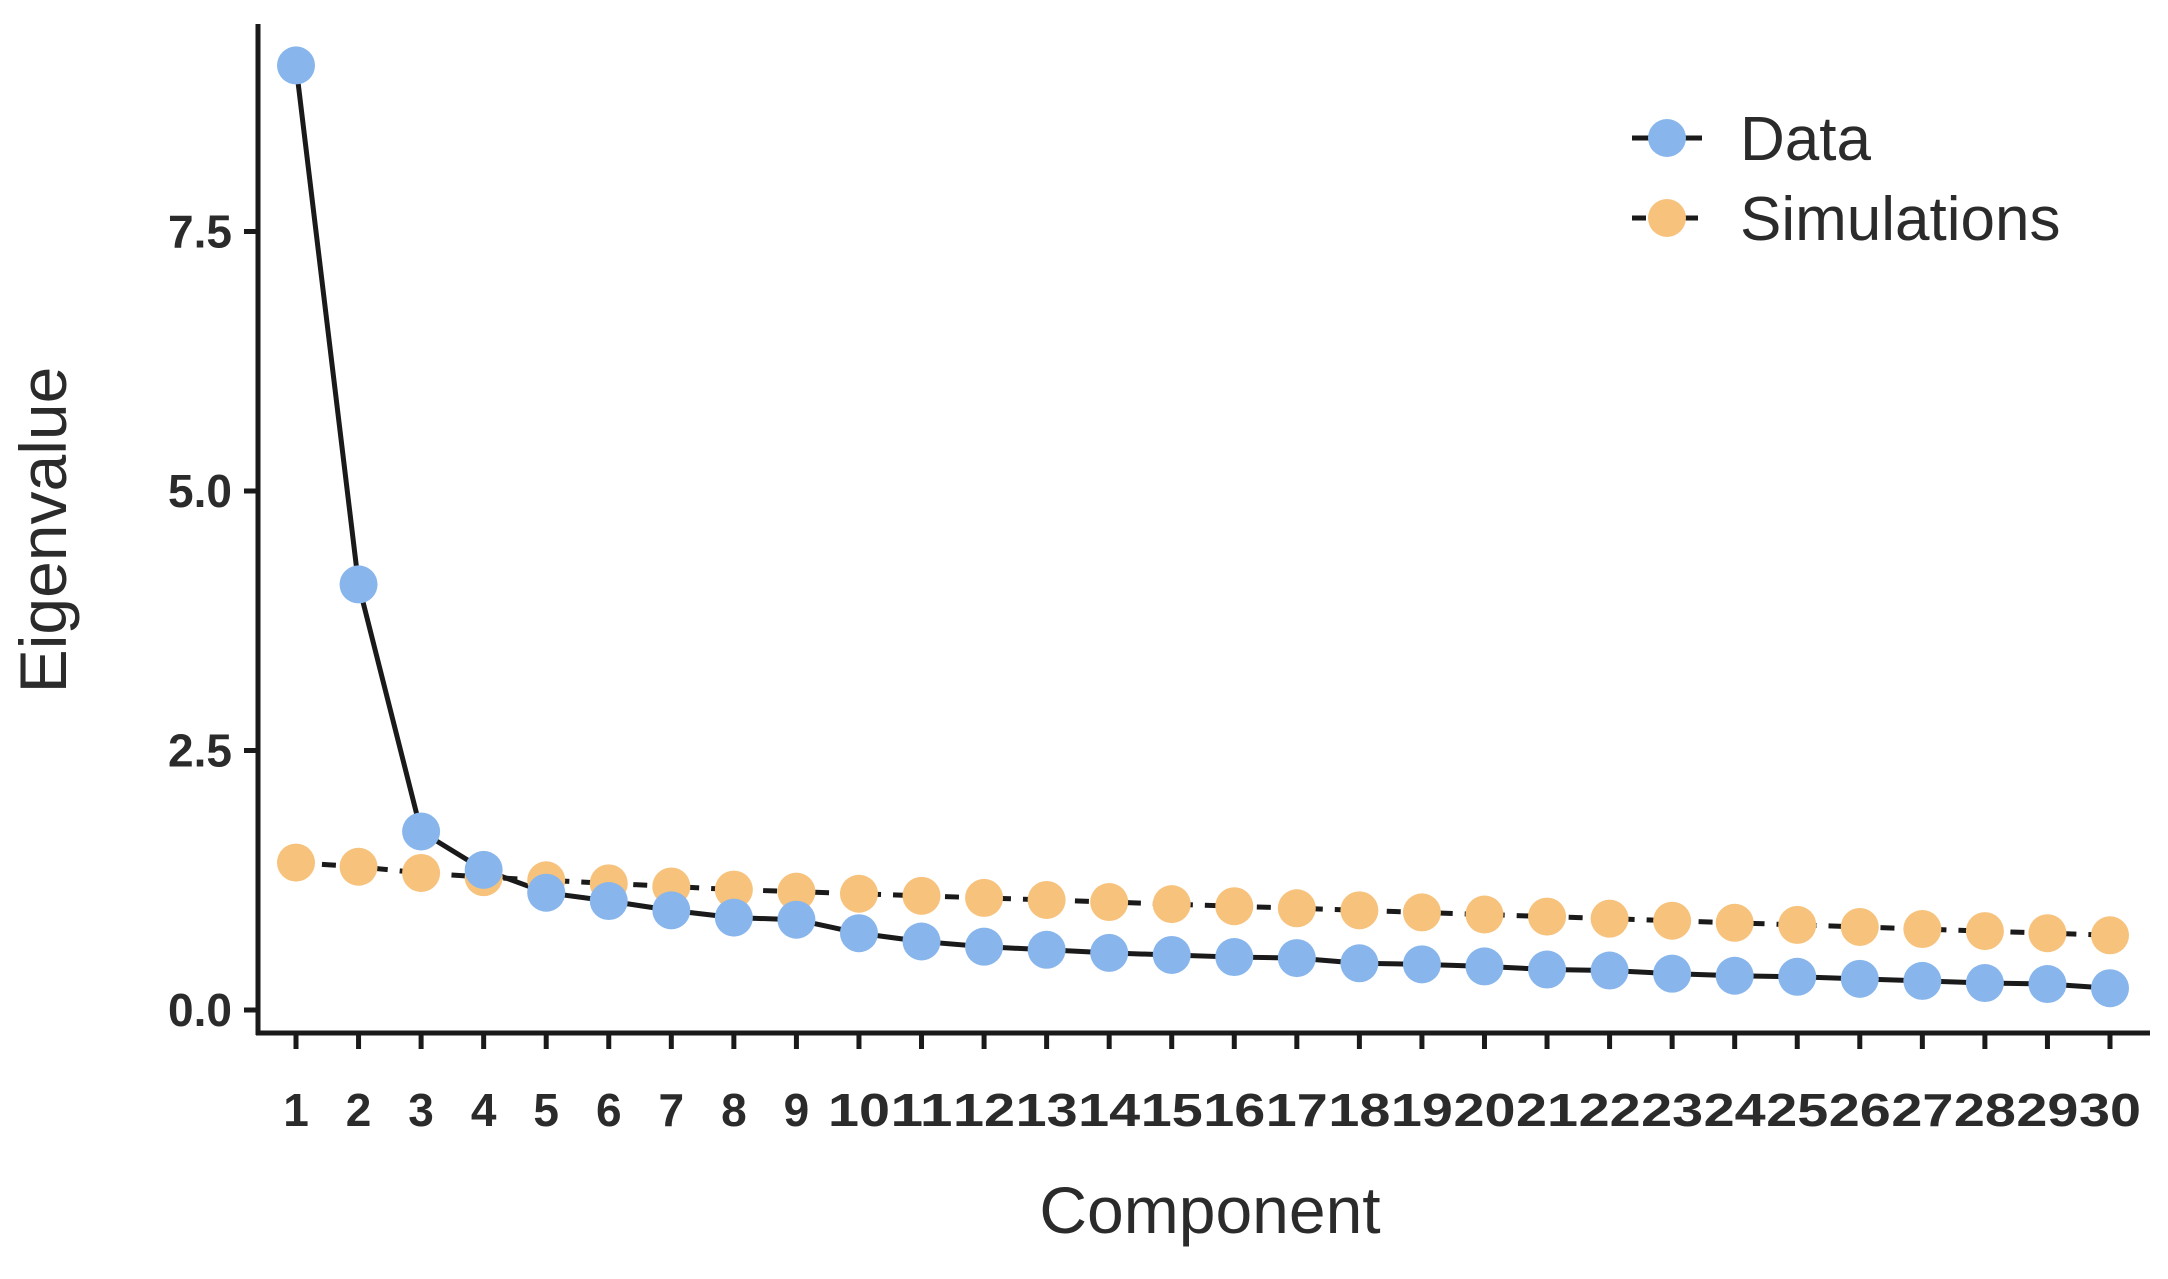  What do you see at coordinates (1359, 1110) in the screenshot?
I see `x-tick-label: 18` at bounding box center [1359, 1110].